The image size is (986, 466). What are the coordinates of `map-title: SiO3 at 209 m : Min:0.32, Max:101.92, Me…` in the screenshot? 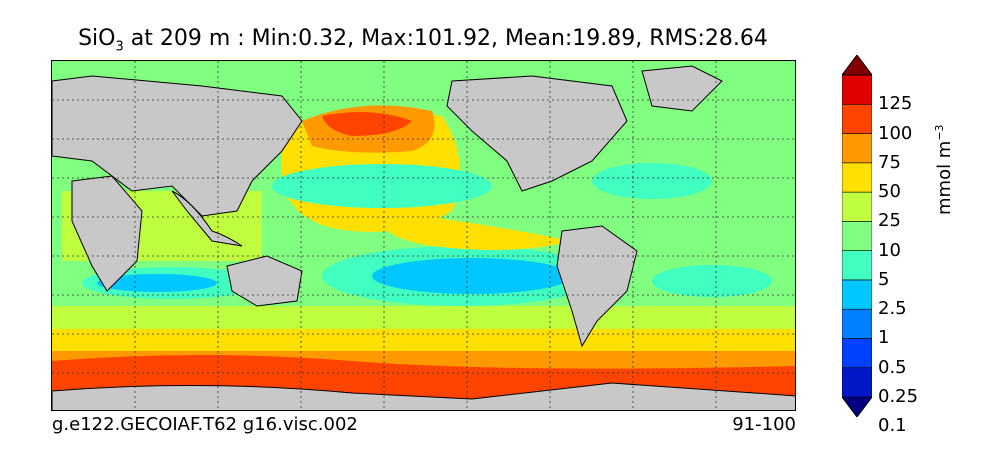 It's located at (423, 40).